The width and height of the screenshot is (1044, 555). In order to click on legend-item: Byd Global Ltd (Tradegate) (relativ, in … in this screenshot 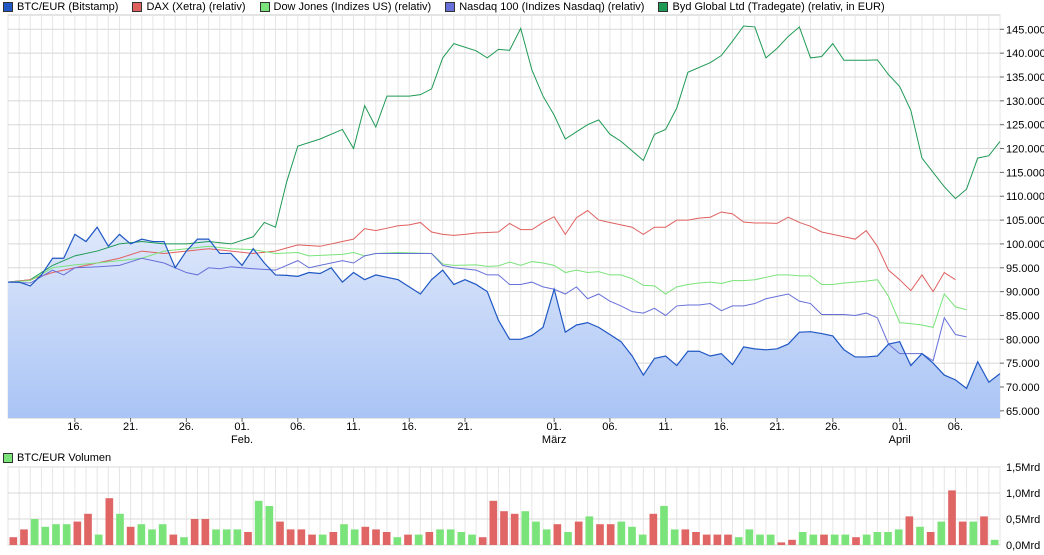, I will do `click(771, 7)`.